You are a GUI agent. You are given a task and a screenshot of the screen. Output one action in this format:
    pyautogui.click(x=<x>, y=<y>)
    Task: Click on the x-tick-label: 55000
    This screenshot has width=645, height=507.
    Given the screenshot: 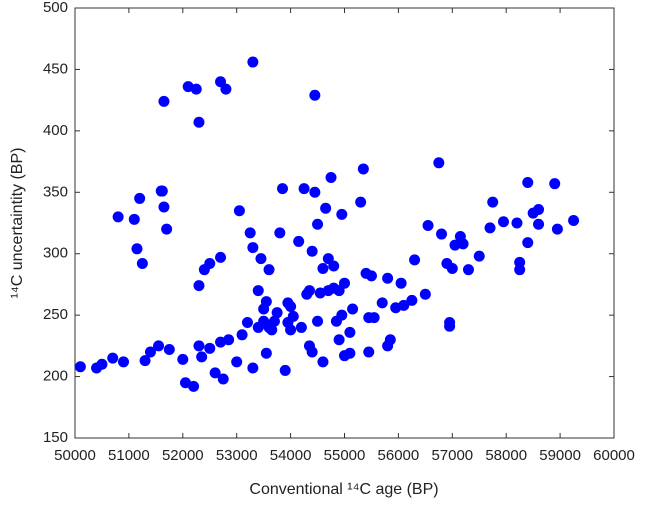 What is the action you would take?
    pyautogui.click(x=345, y=455)
    